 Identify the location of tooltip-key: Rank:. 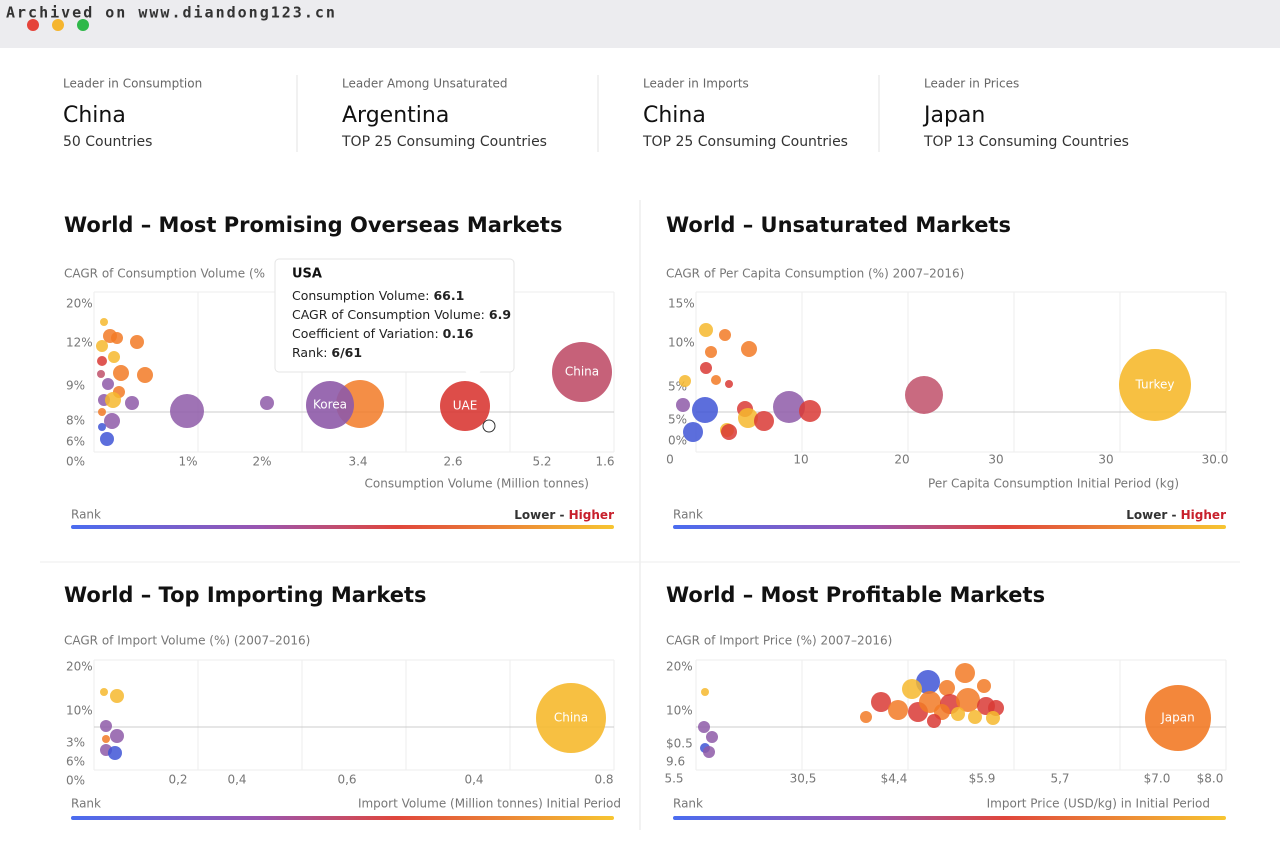
(311, 352).